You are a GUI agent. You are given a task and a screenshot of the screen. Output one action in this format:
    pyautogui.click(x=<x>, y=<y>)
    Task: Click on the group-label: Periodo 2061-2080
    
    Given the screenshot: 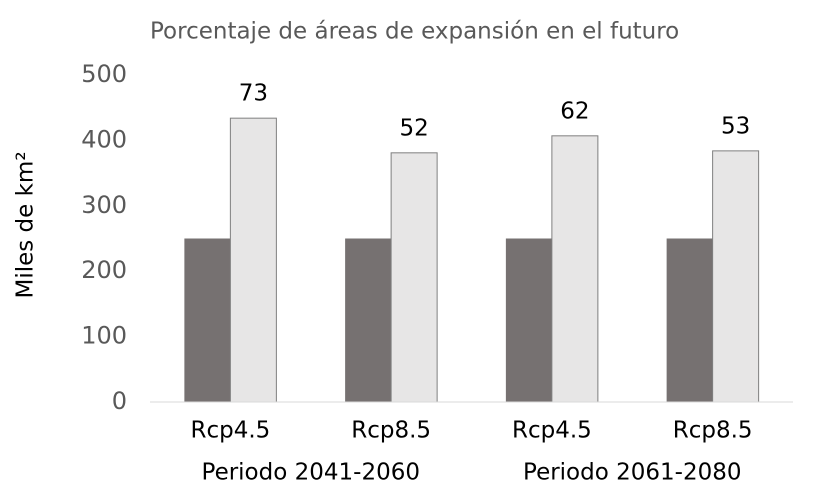 What is the action you would take?
    pyautogui.click(x=632, y=473)
    